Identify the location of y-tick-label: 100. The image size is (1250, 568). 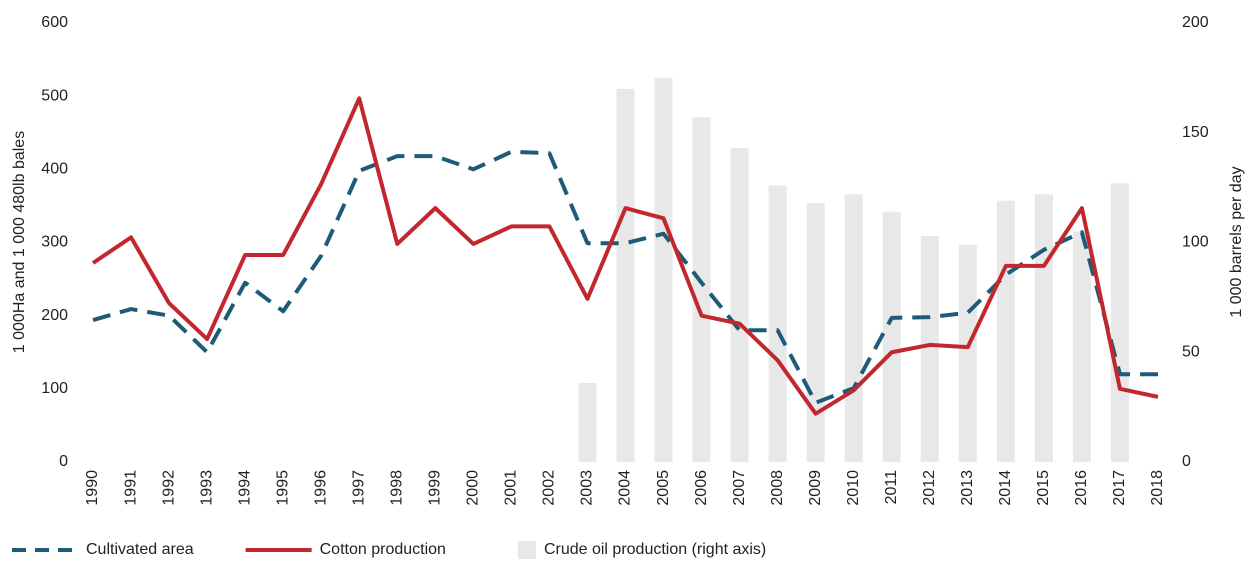
(54, 388).